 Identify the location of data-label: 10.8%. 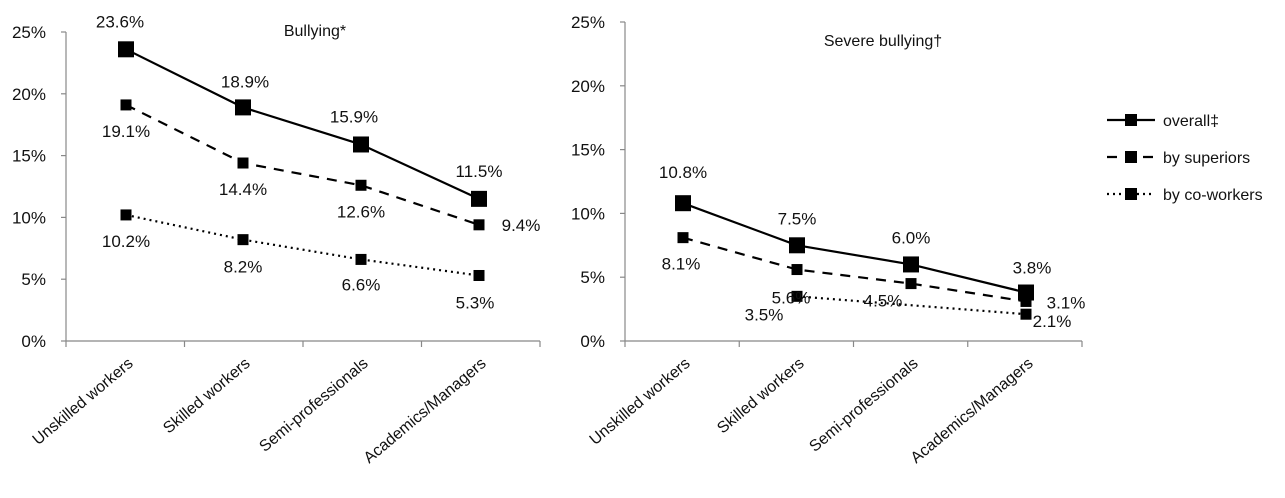
(683, 172).